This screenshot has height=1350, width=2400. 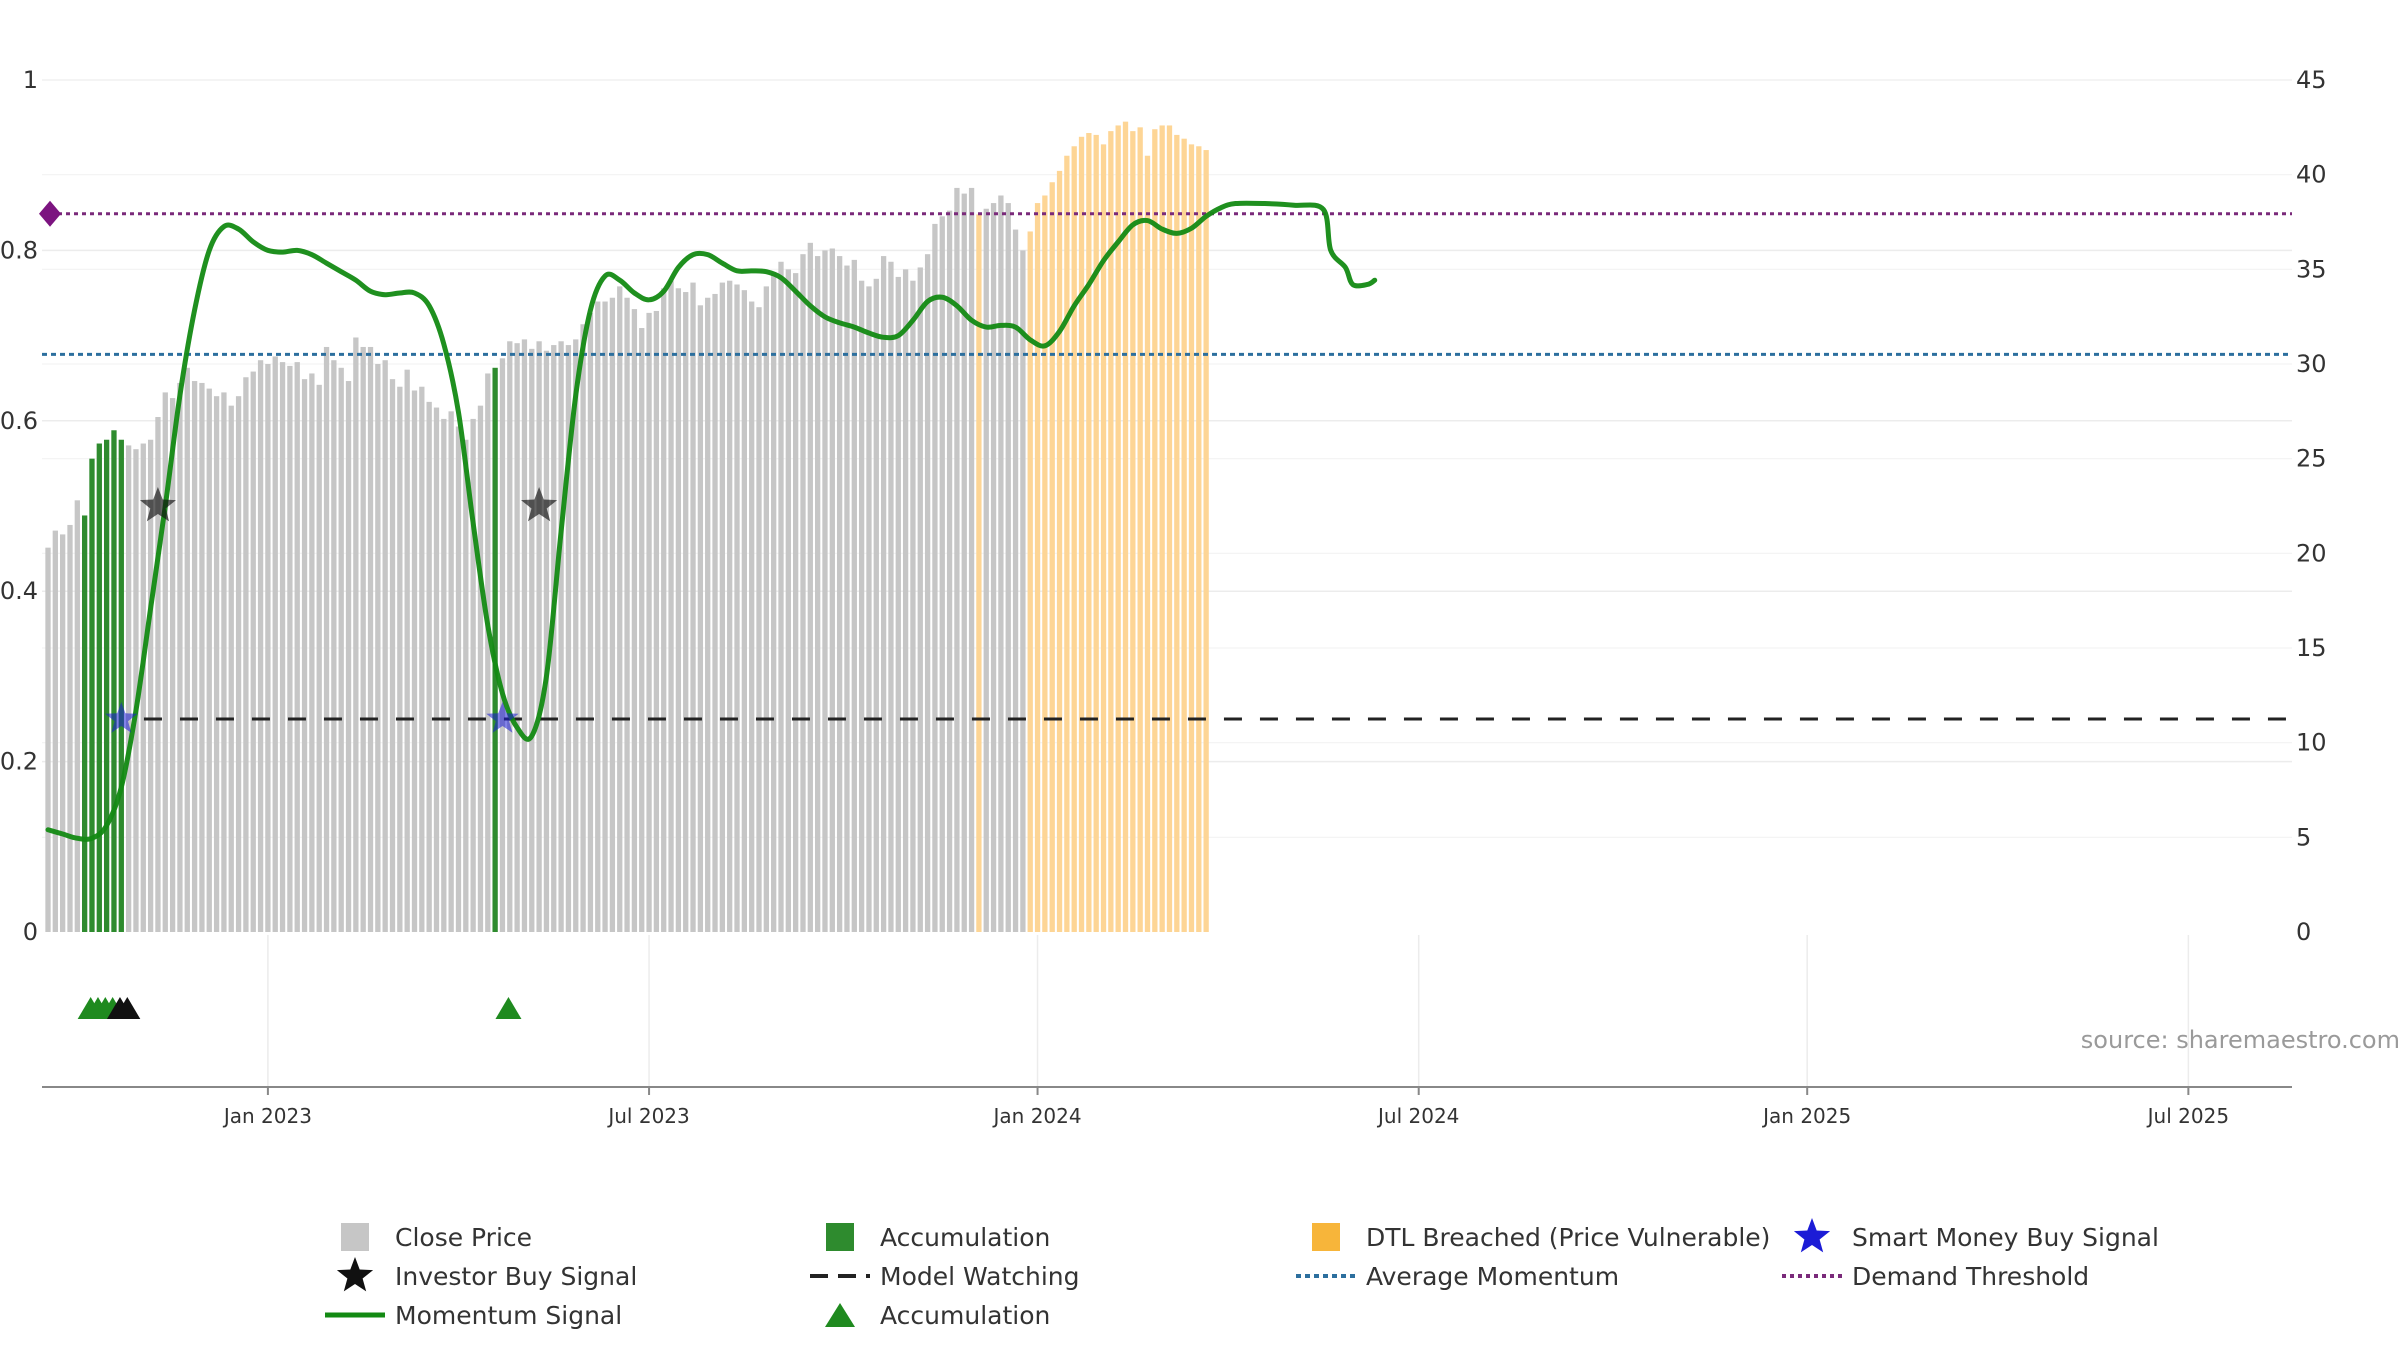 I want to click on y-right-tick-label: 5, so click(x=2303, y=837).